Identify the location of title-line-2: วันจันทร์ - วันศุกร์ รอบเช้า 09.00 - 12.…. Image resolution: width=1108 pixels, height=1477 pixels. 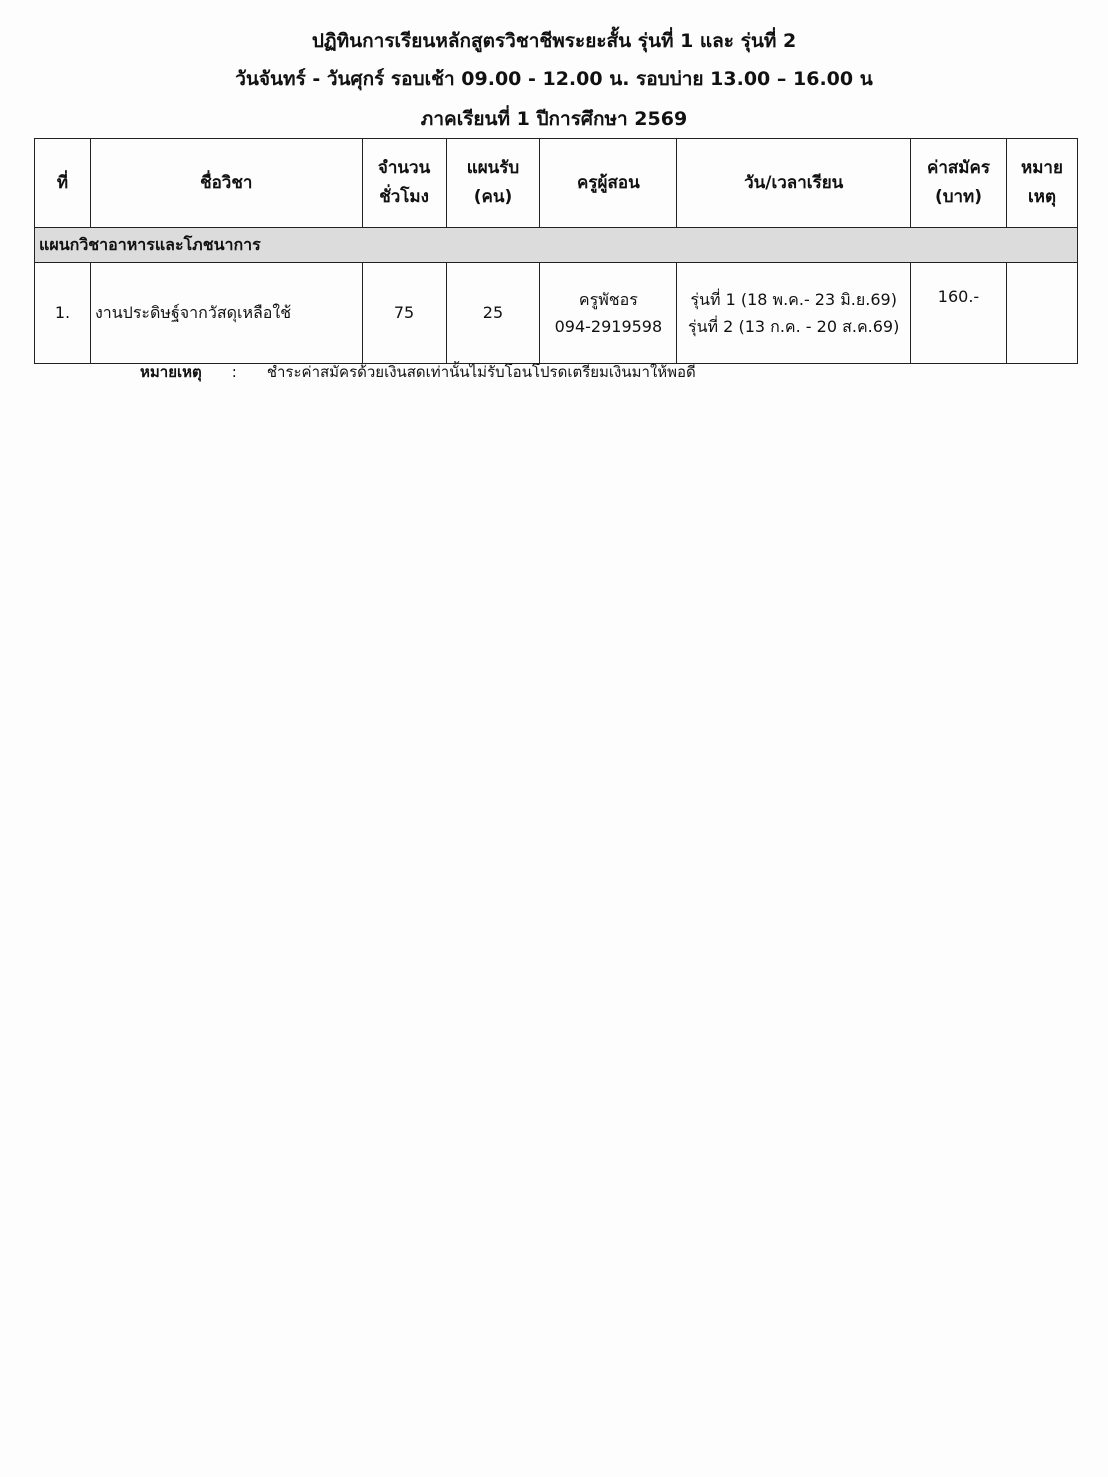
(554, 79).